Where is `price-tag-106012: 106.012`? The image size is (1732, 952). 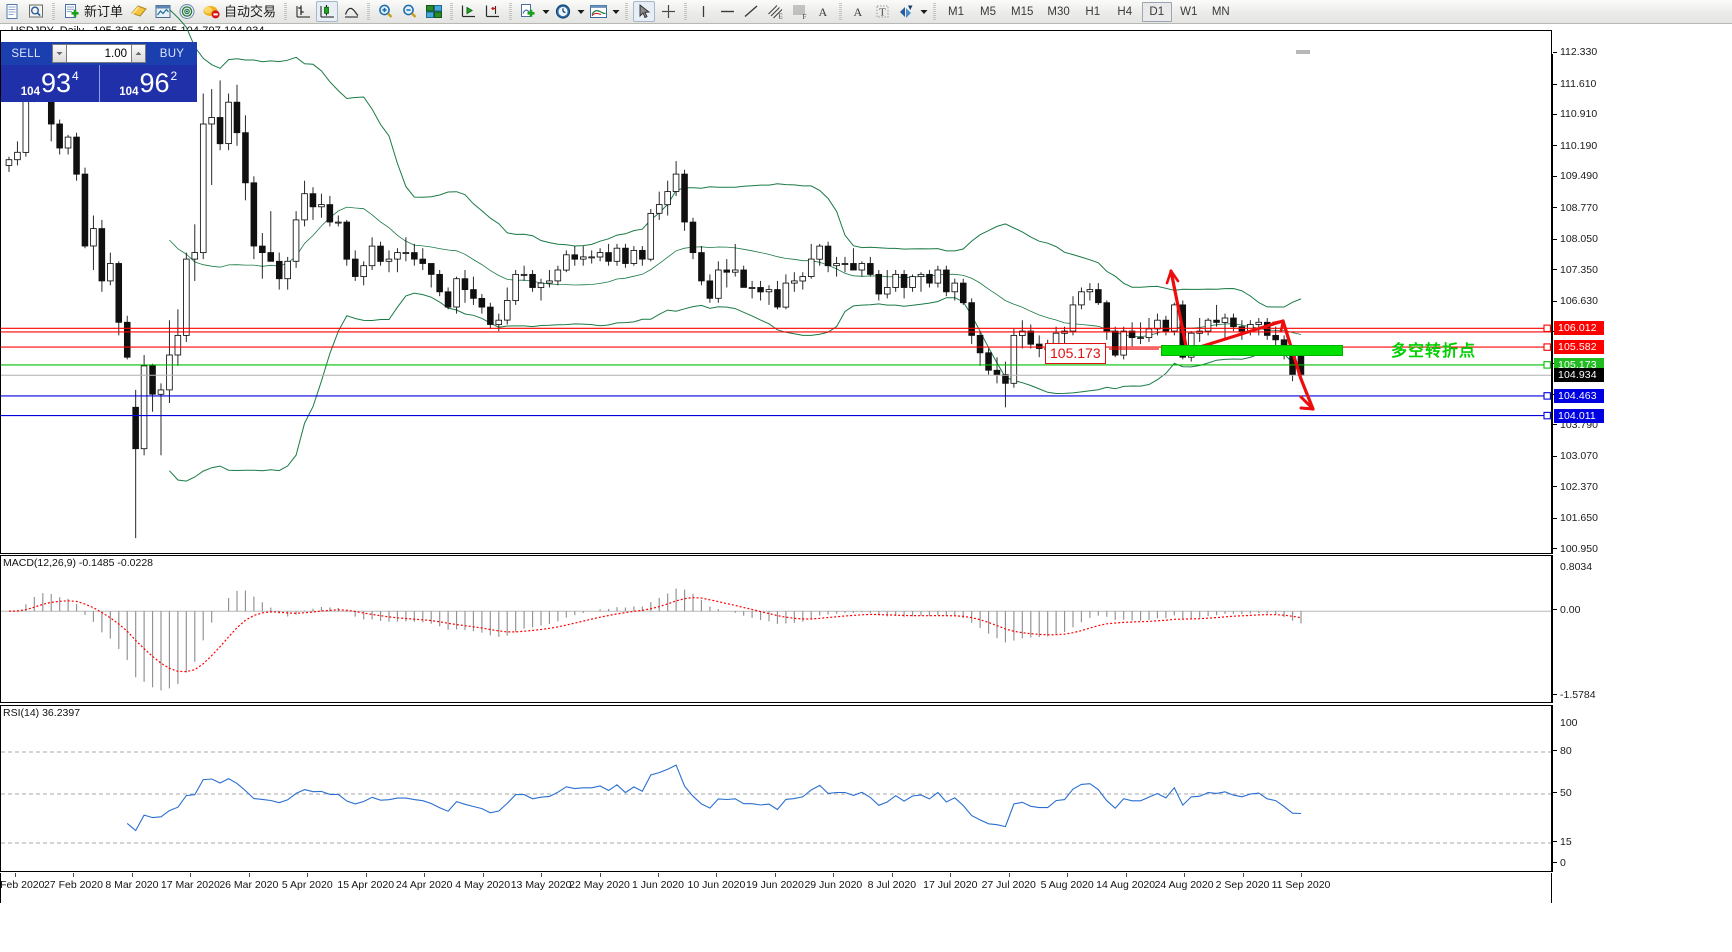 price-tag-106012: 106.012 is located at coordinates (1579, 328).